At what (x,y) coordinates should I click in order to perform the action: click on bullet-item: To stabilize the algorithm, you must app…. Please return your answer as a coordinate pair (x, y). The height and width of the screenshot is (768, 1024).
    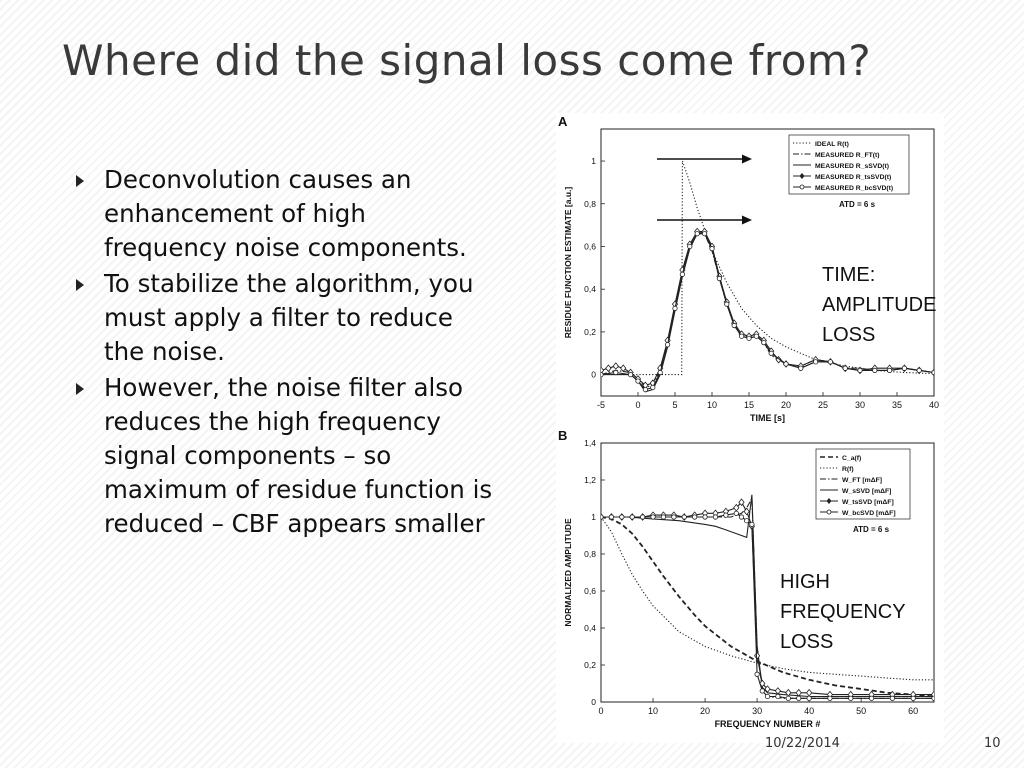
    Looking at the image, I should click on (286, 318).